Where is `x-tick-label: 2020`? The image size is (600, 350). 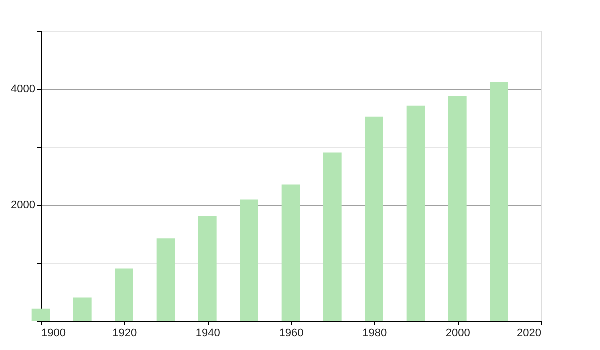
x-tick-label: 2020 is located at coordinates (529, 334).